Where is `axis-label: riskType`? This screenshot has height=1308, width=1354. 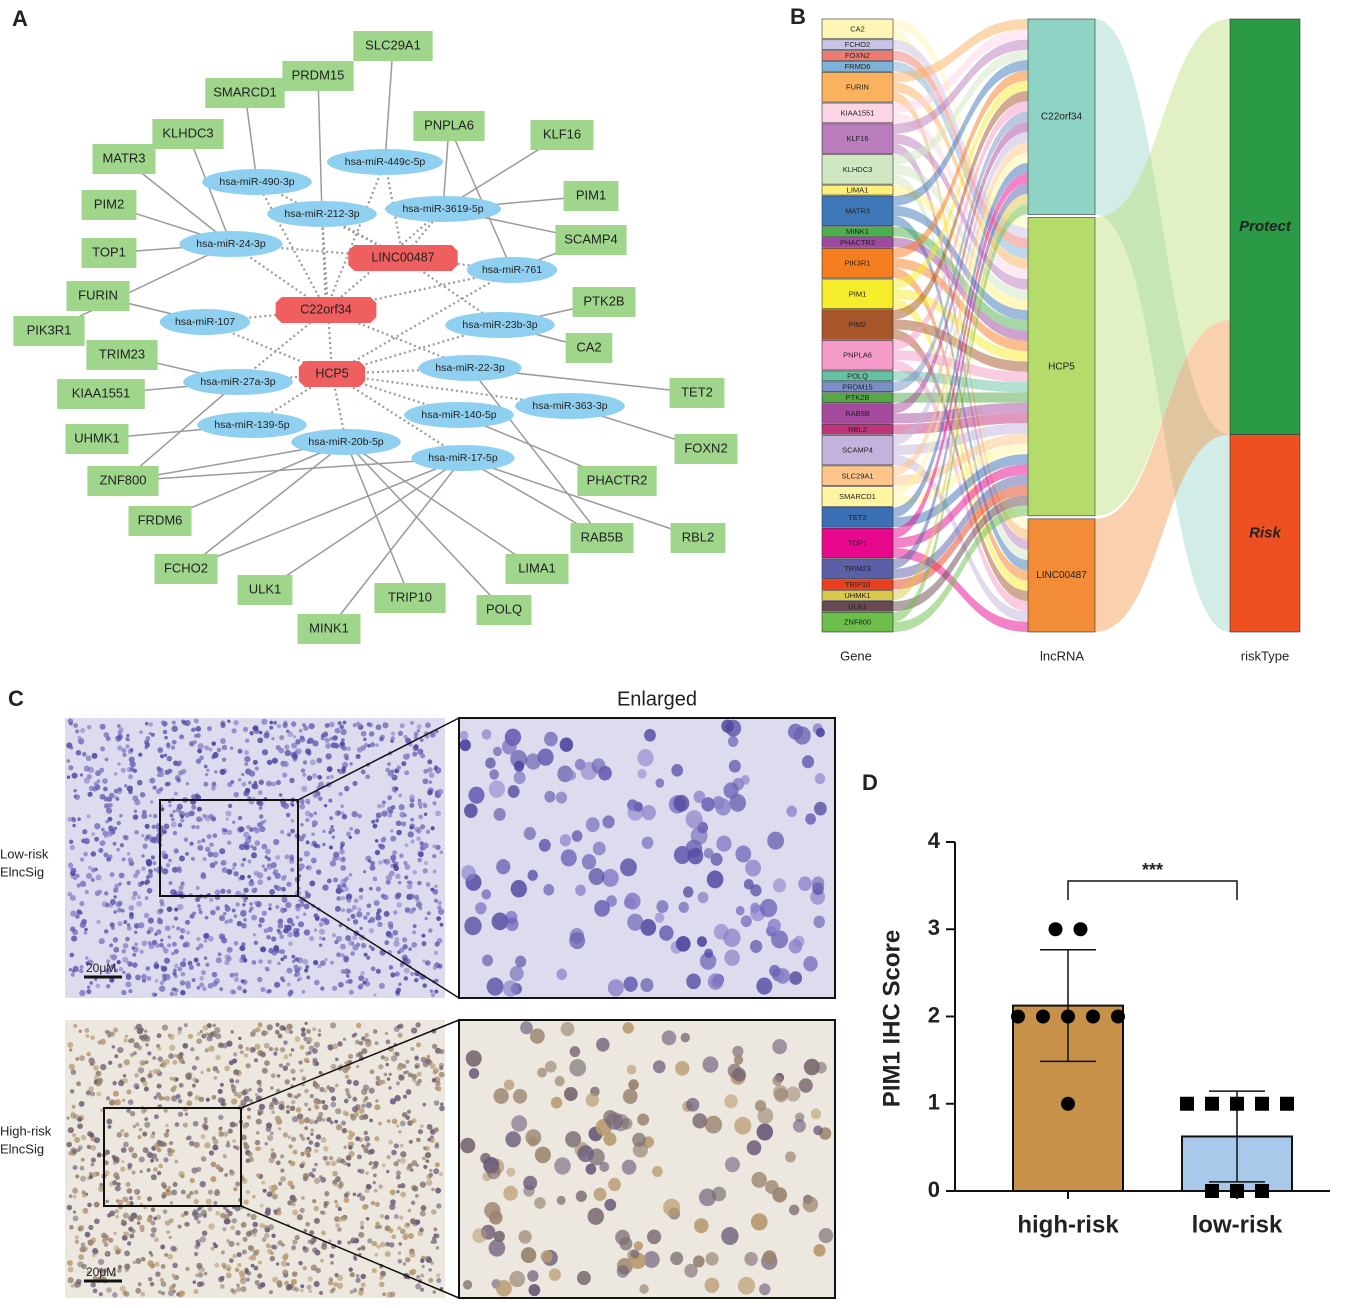 axis-label: riskType is located at coordinates (1265, 655).